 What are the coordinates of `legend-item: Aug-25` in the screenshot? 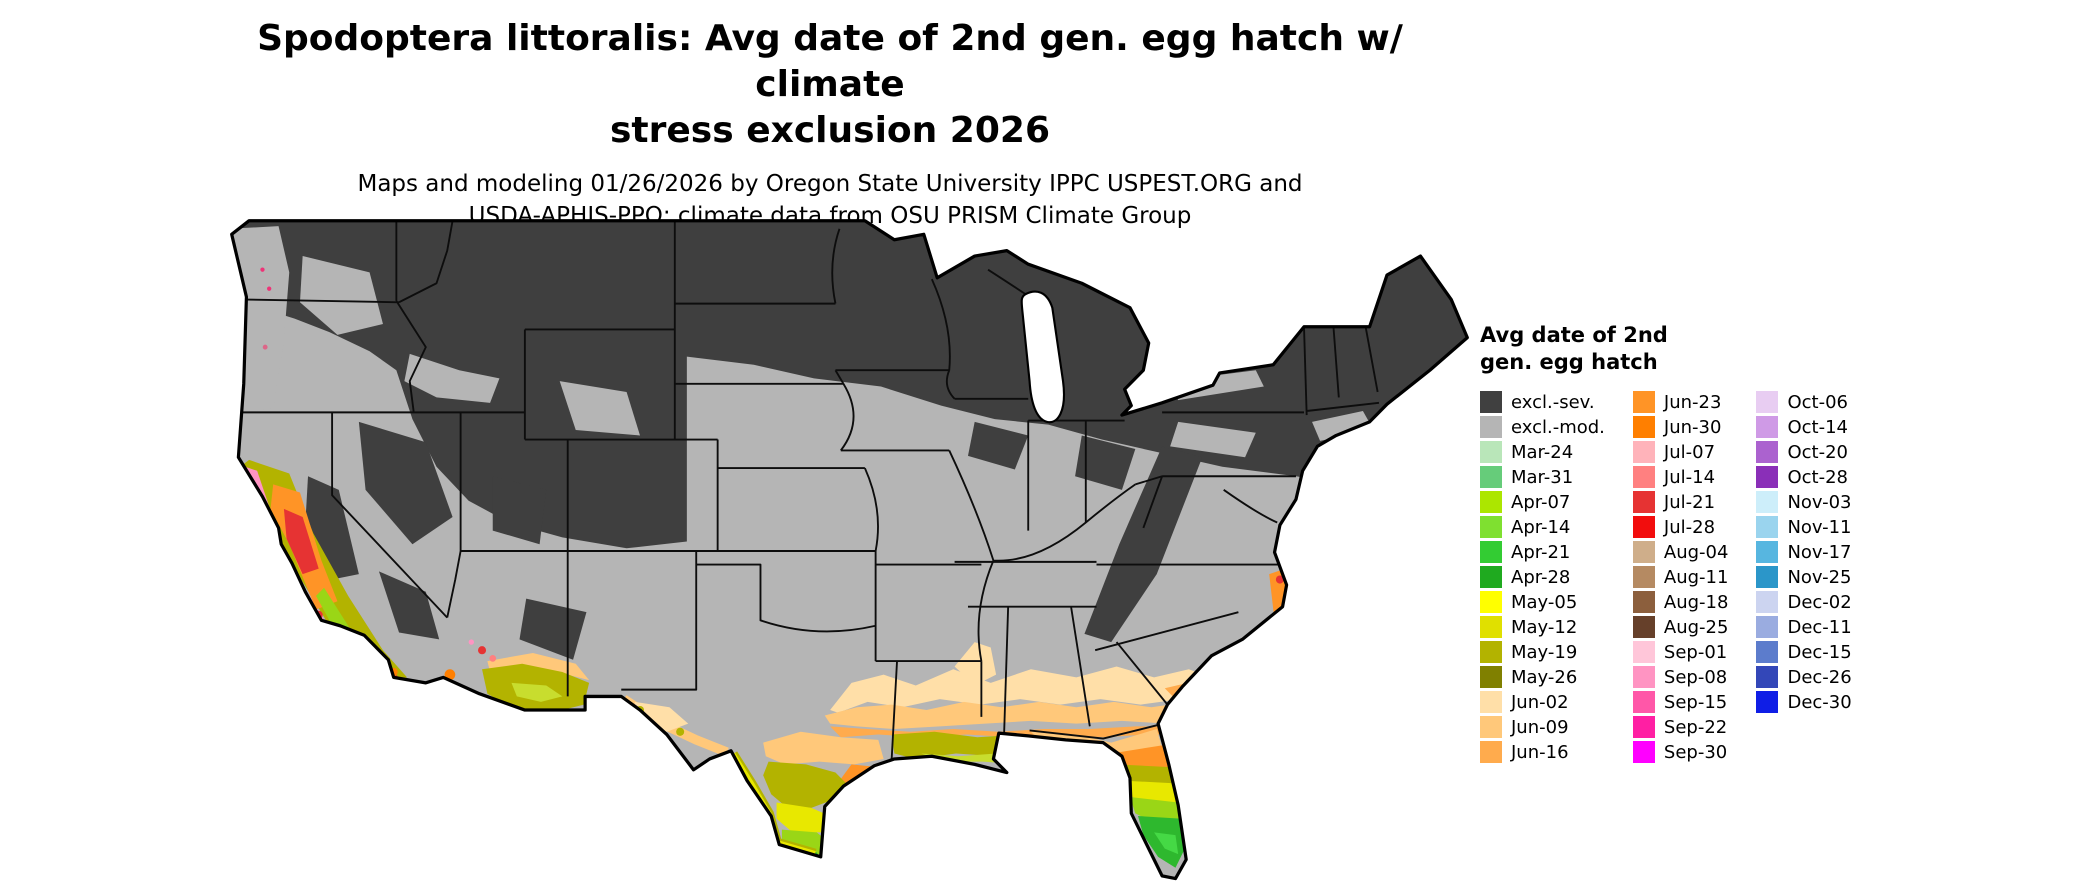 It's located at (1680, 627).